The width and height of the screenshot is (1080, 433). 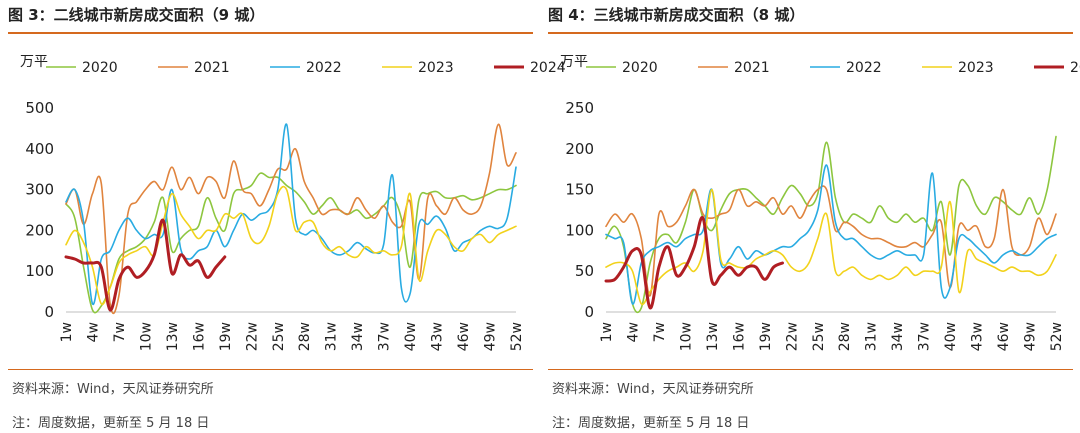 I want to click on y-tick-label: 500, so click(x=39, y=108).